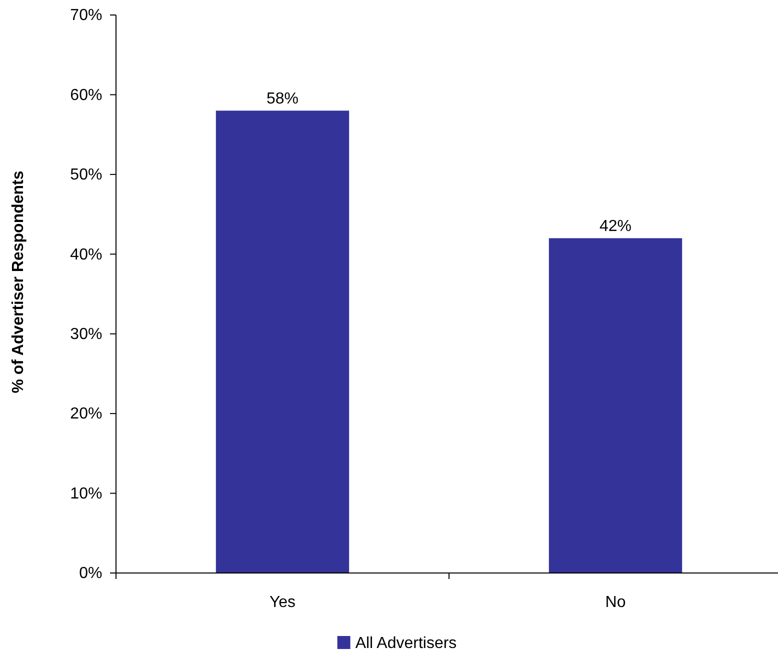  Describe the element at coordinates (615, 227) in the screenshot. I see `data-label: 42%` at that location.